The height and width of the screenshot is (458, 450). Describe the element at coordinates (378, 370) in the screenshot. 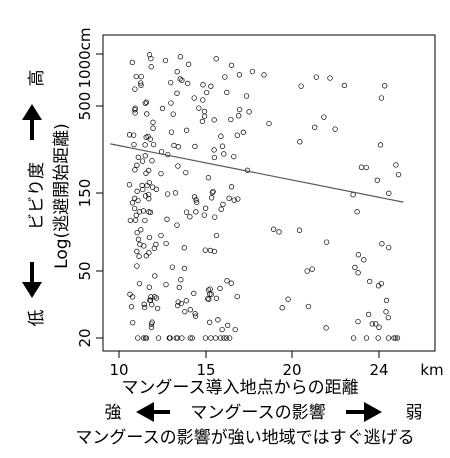

I see `x-tick-label: 24` at that location.